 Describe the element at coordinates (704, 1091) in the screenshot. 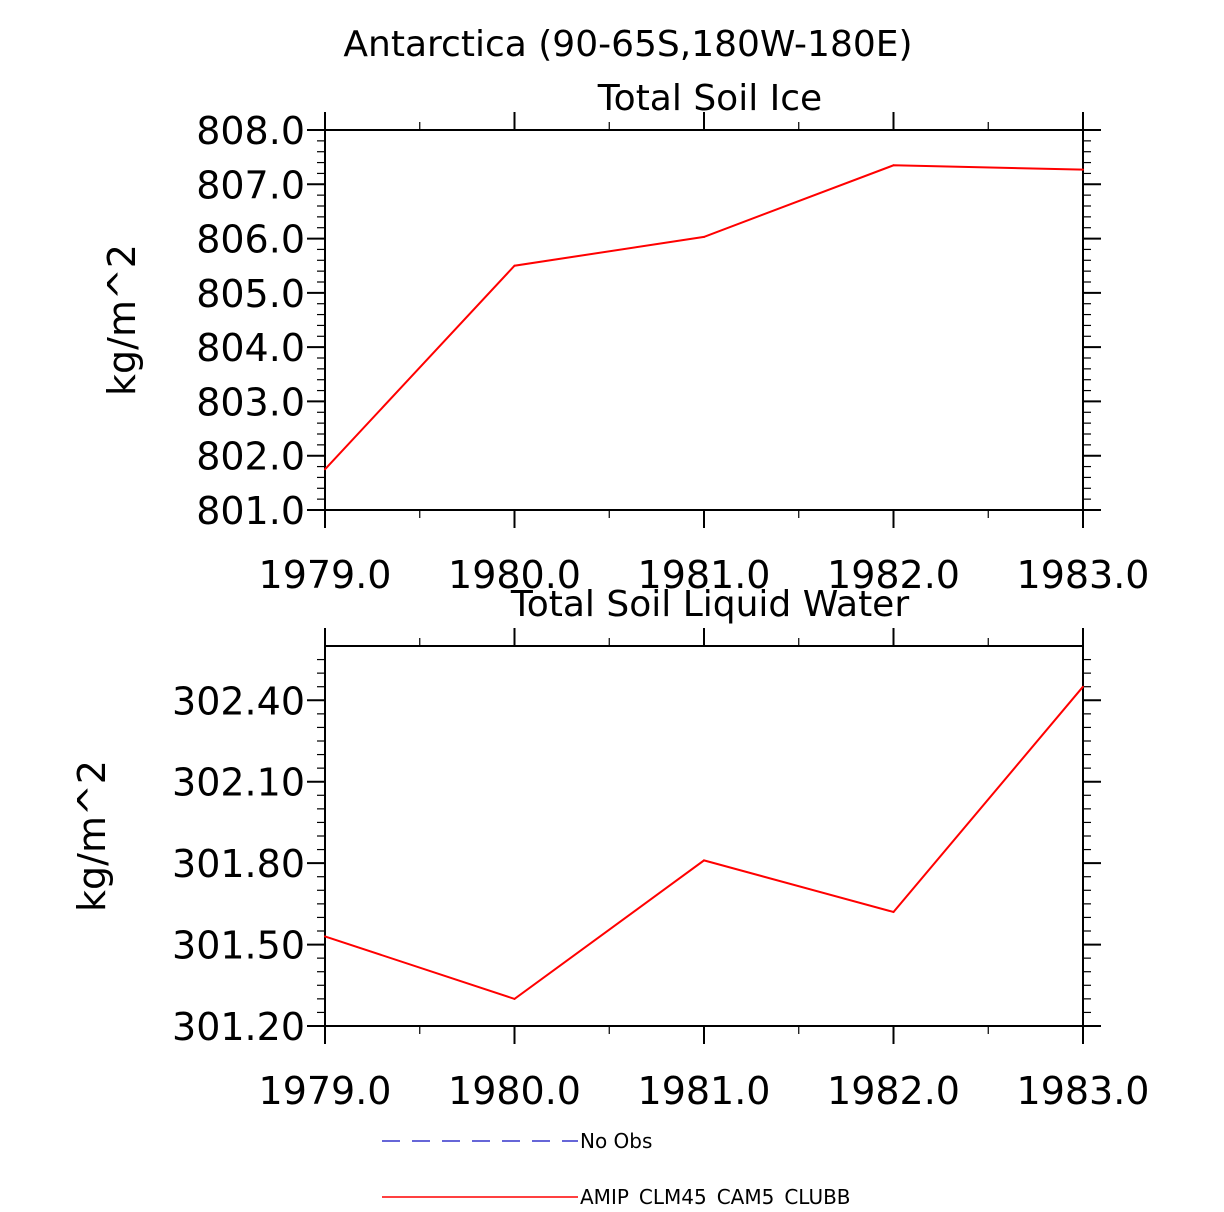

I see `chart-2-x-tick-label: 1981.0` at that location.